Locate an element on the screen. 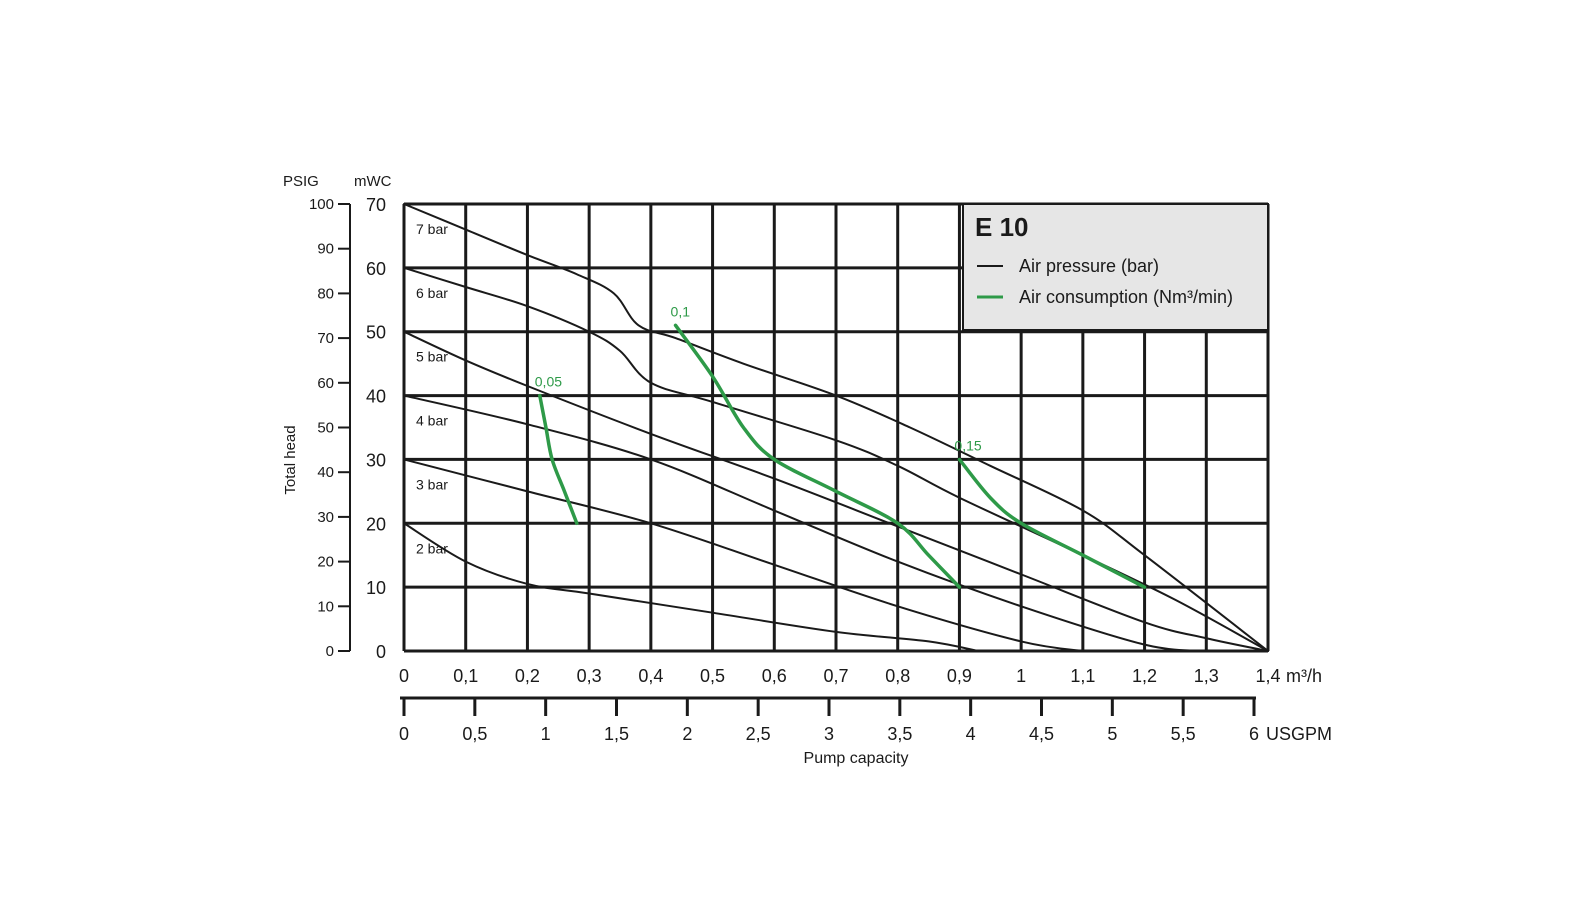  x2-tick-label-7: 3,5 is located at coordinates (899, 734).